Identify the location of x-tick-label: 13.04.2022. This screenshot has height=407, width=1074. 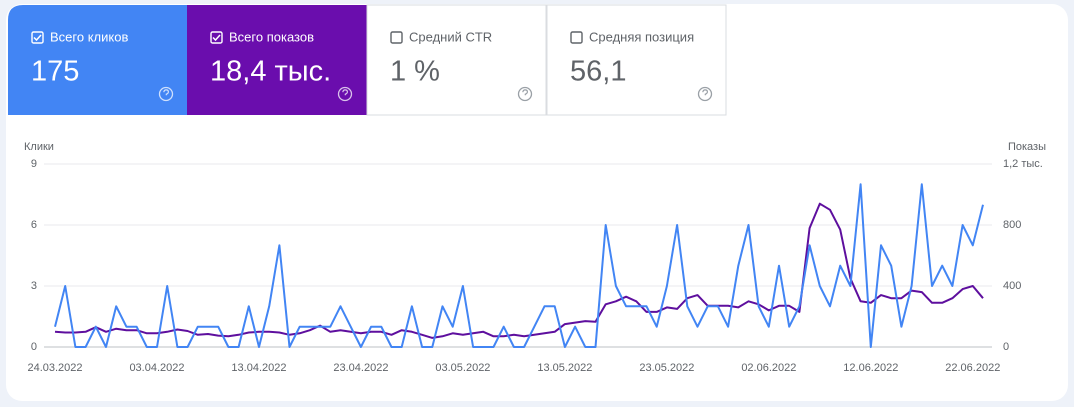
(258, 368).